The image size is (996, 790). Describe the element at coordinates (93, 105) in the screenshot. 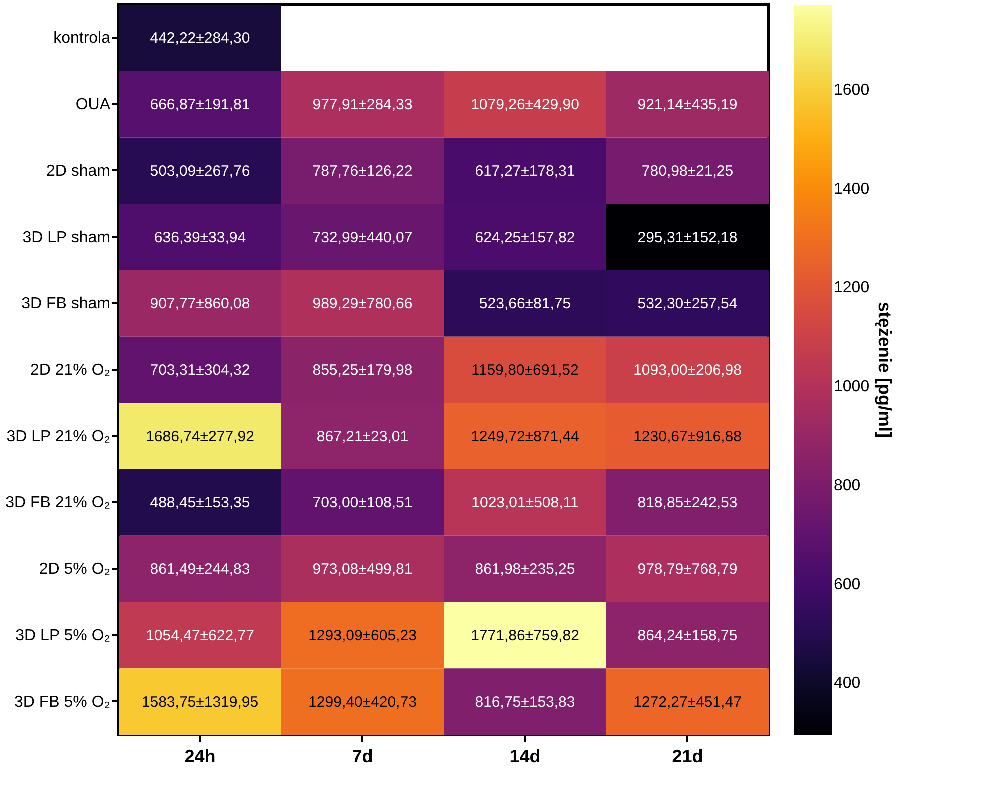

I see `y-tick-label: OUA` at that location.